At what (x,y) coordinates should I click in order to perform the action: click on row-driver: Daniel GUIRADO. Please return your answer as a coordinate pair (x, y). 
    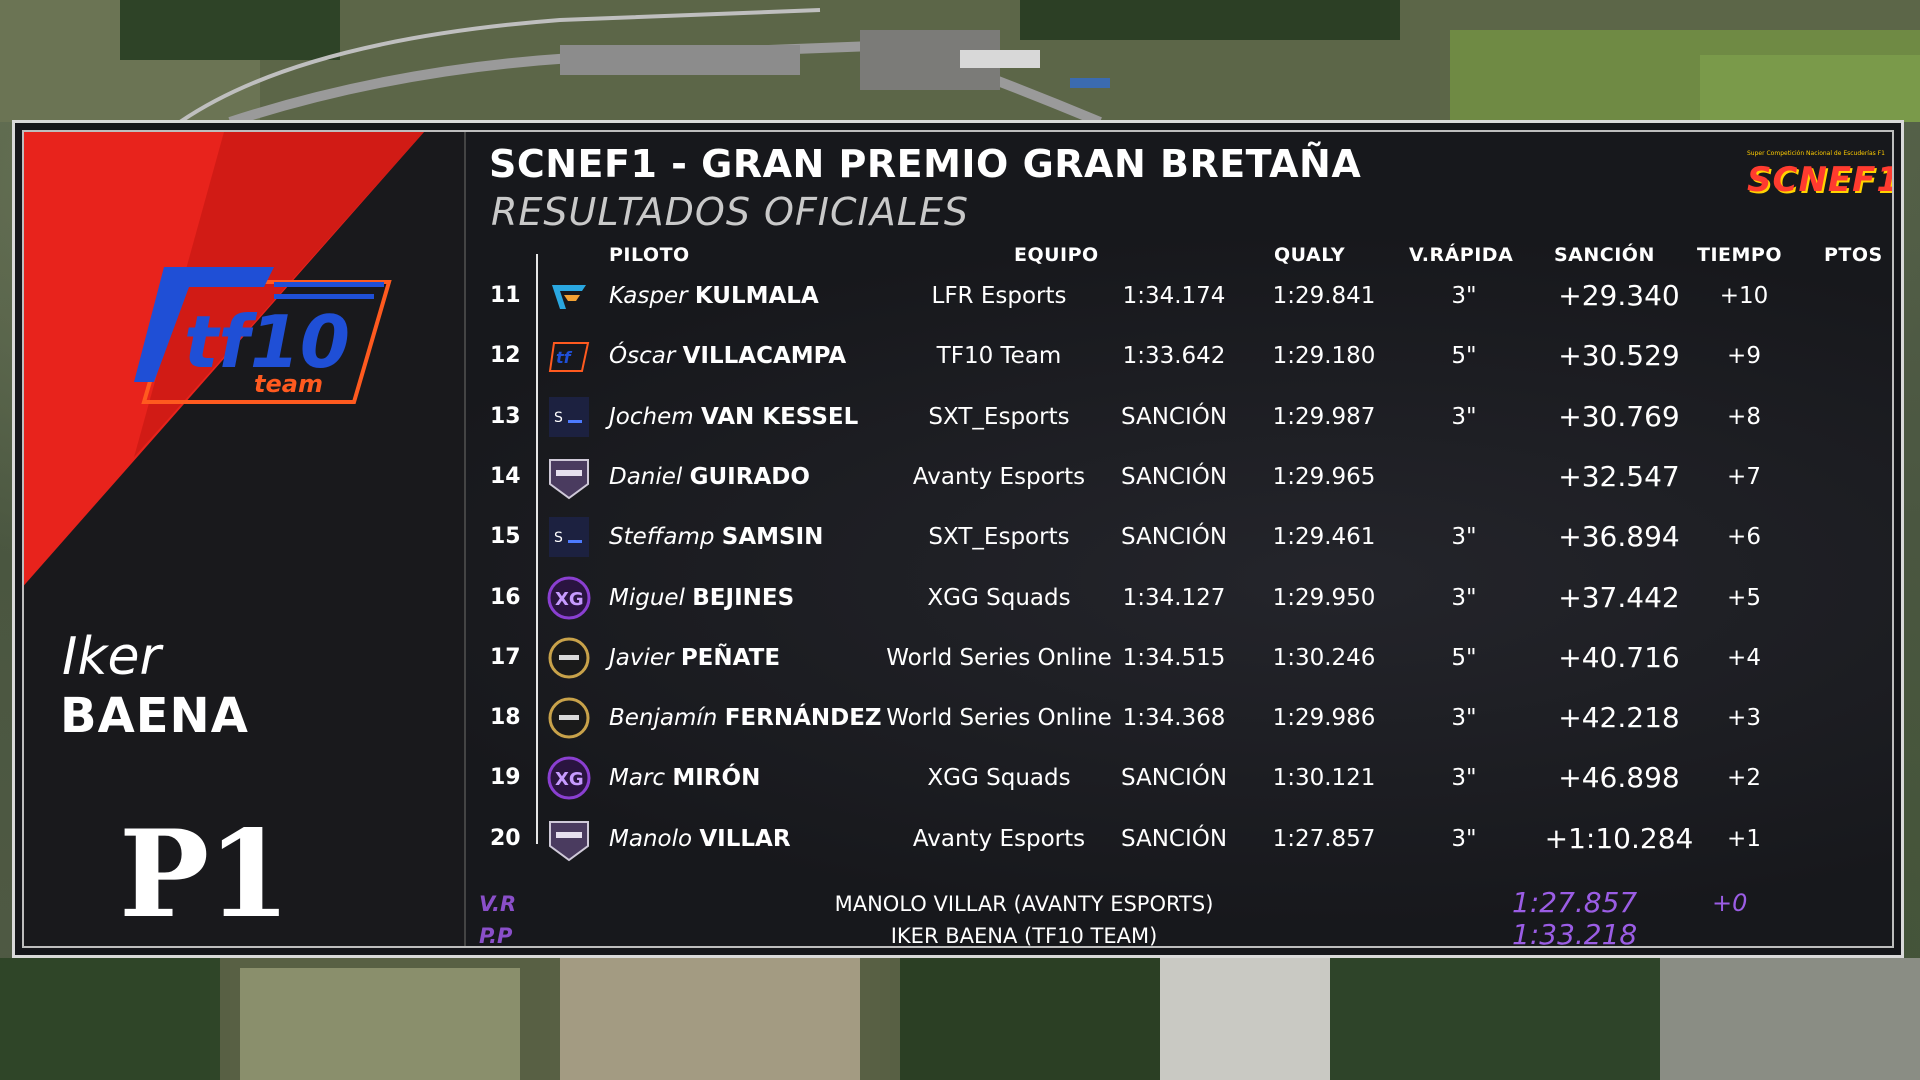
    Looking at the image, I should click on (709, 477).